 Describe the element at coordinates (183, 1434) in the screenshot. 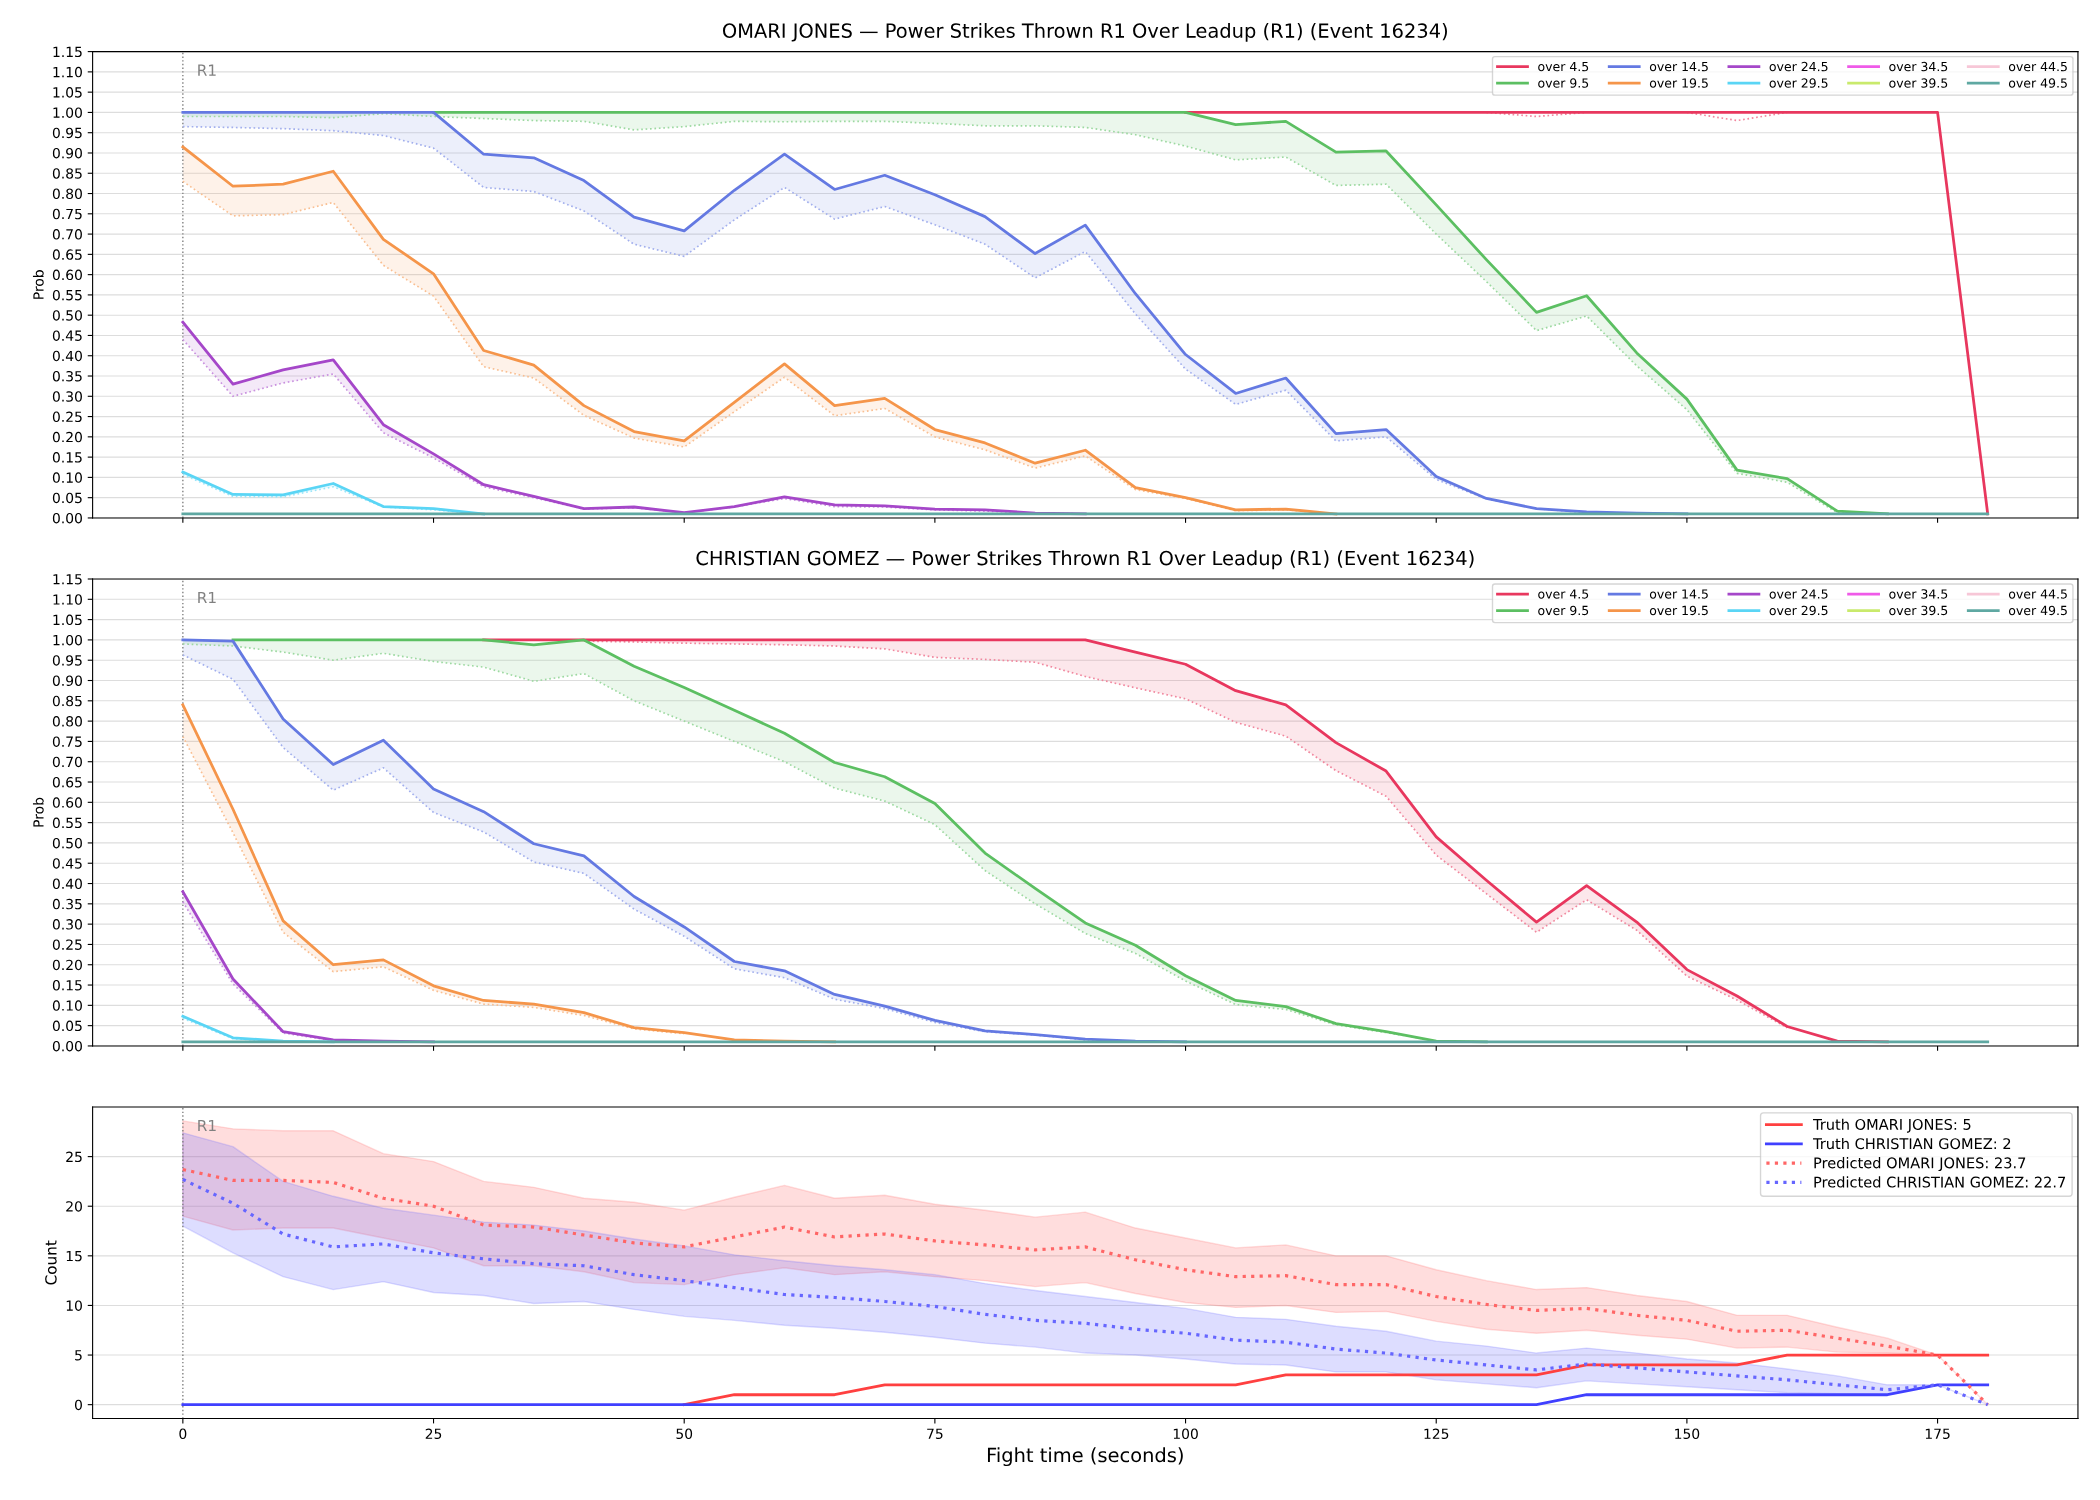

I see `x-tick-label: 0` at that location.